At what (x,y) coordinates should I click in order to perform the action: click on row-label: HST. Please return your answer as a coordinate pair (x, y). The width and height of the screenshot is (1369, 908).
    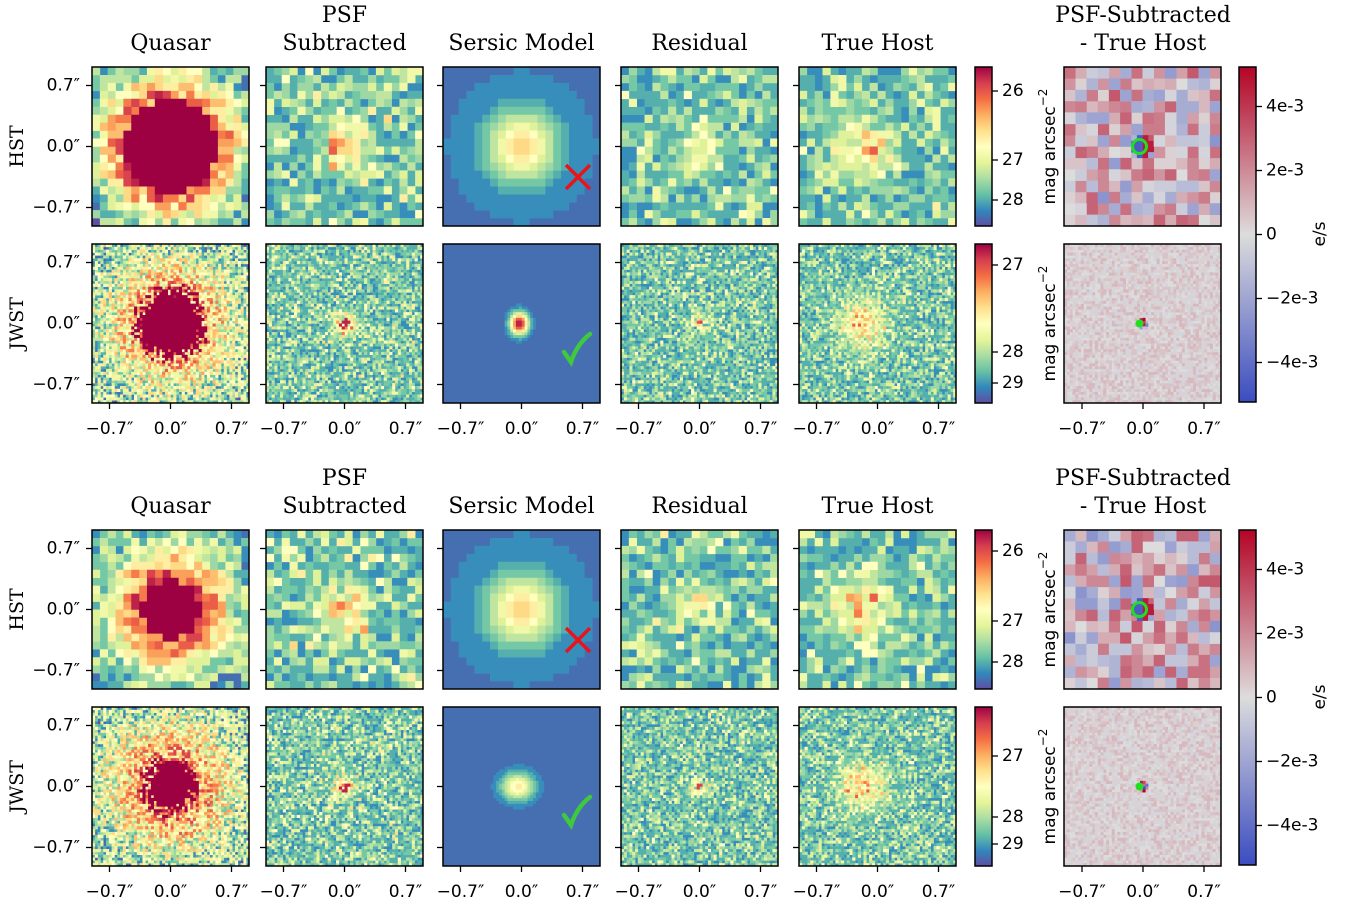
    Looking at the image, I should click on (17, 609).